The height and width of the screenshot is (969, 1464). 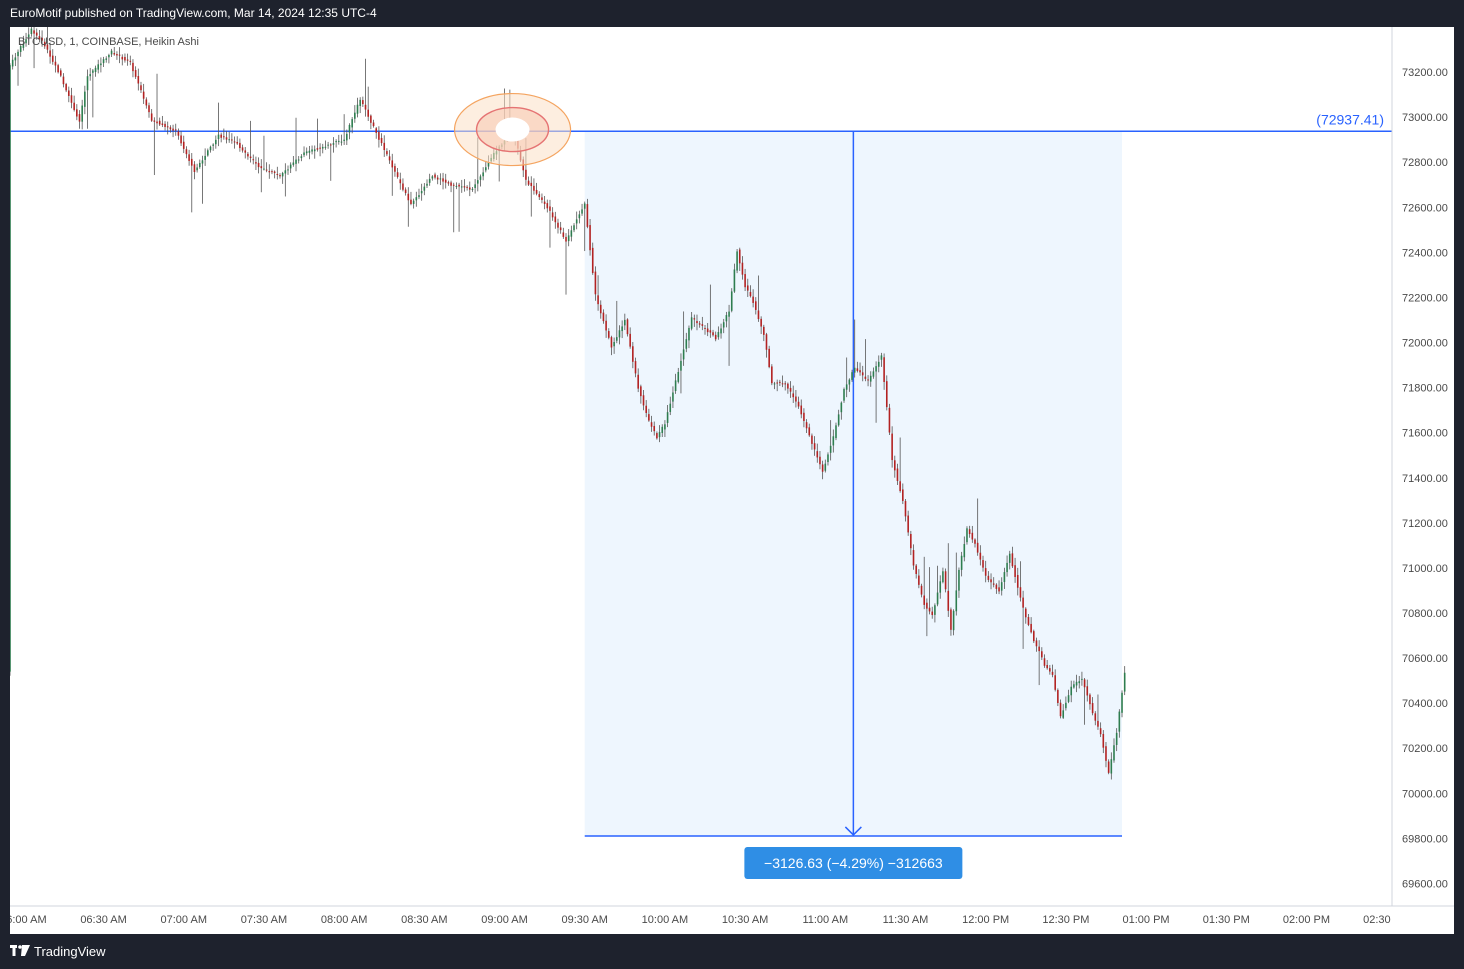 I want to click on y-tick-label: 69600.00, so click(x=1425, y=884).